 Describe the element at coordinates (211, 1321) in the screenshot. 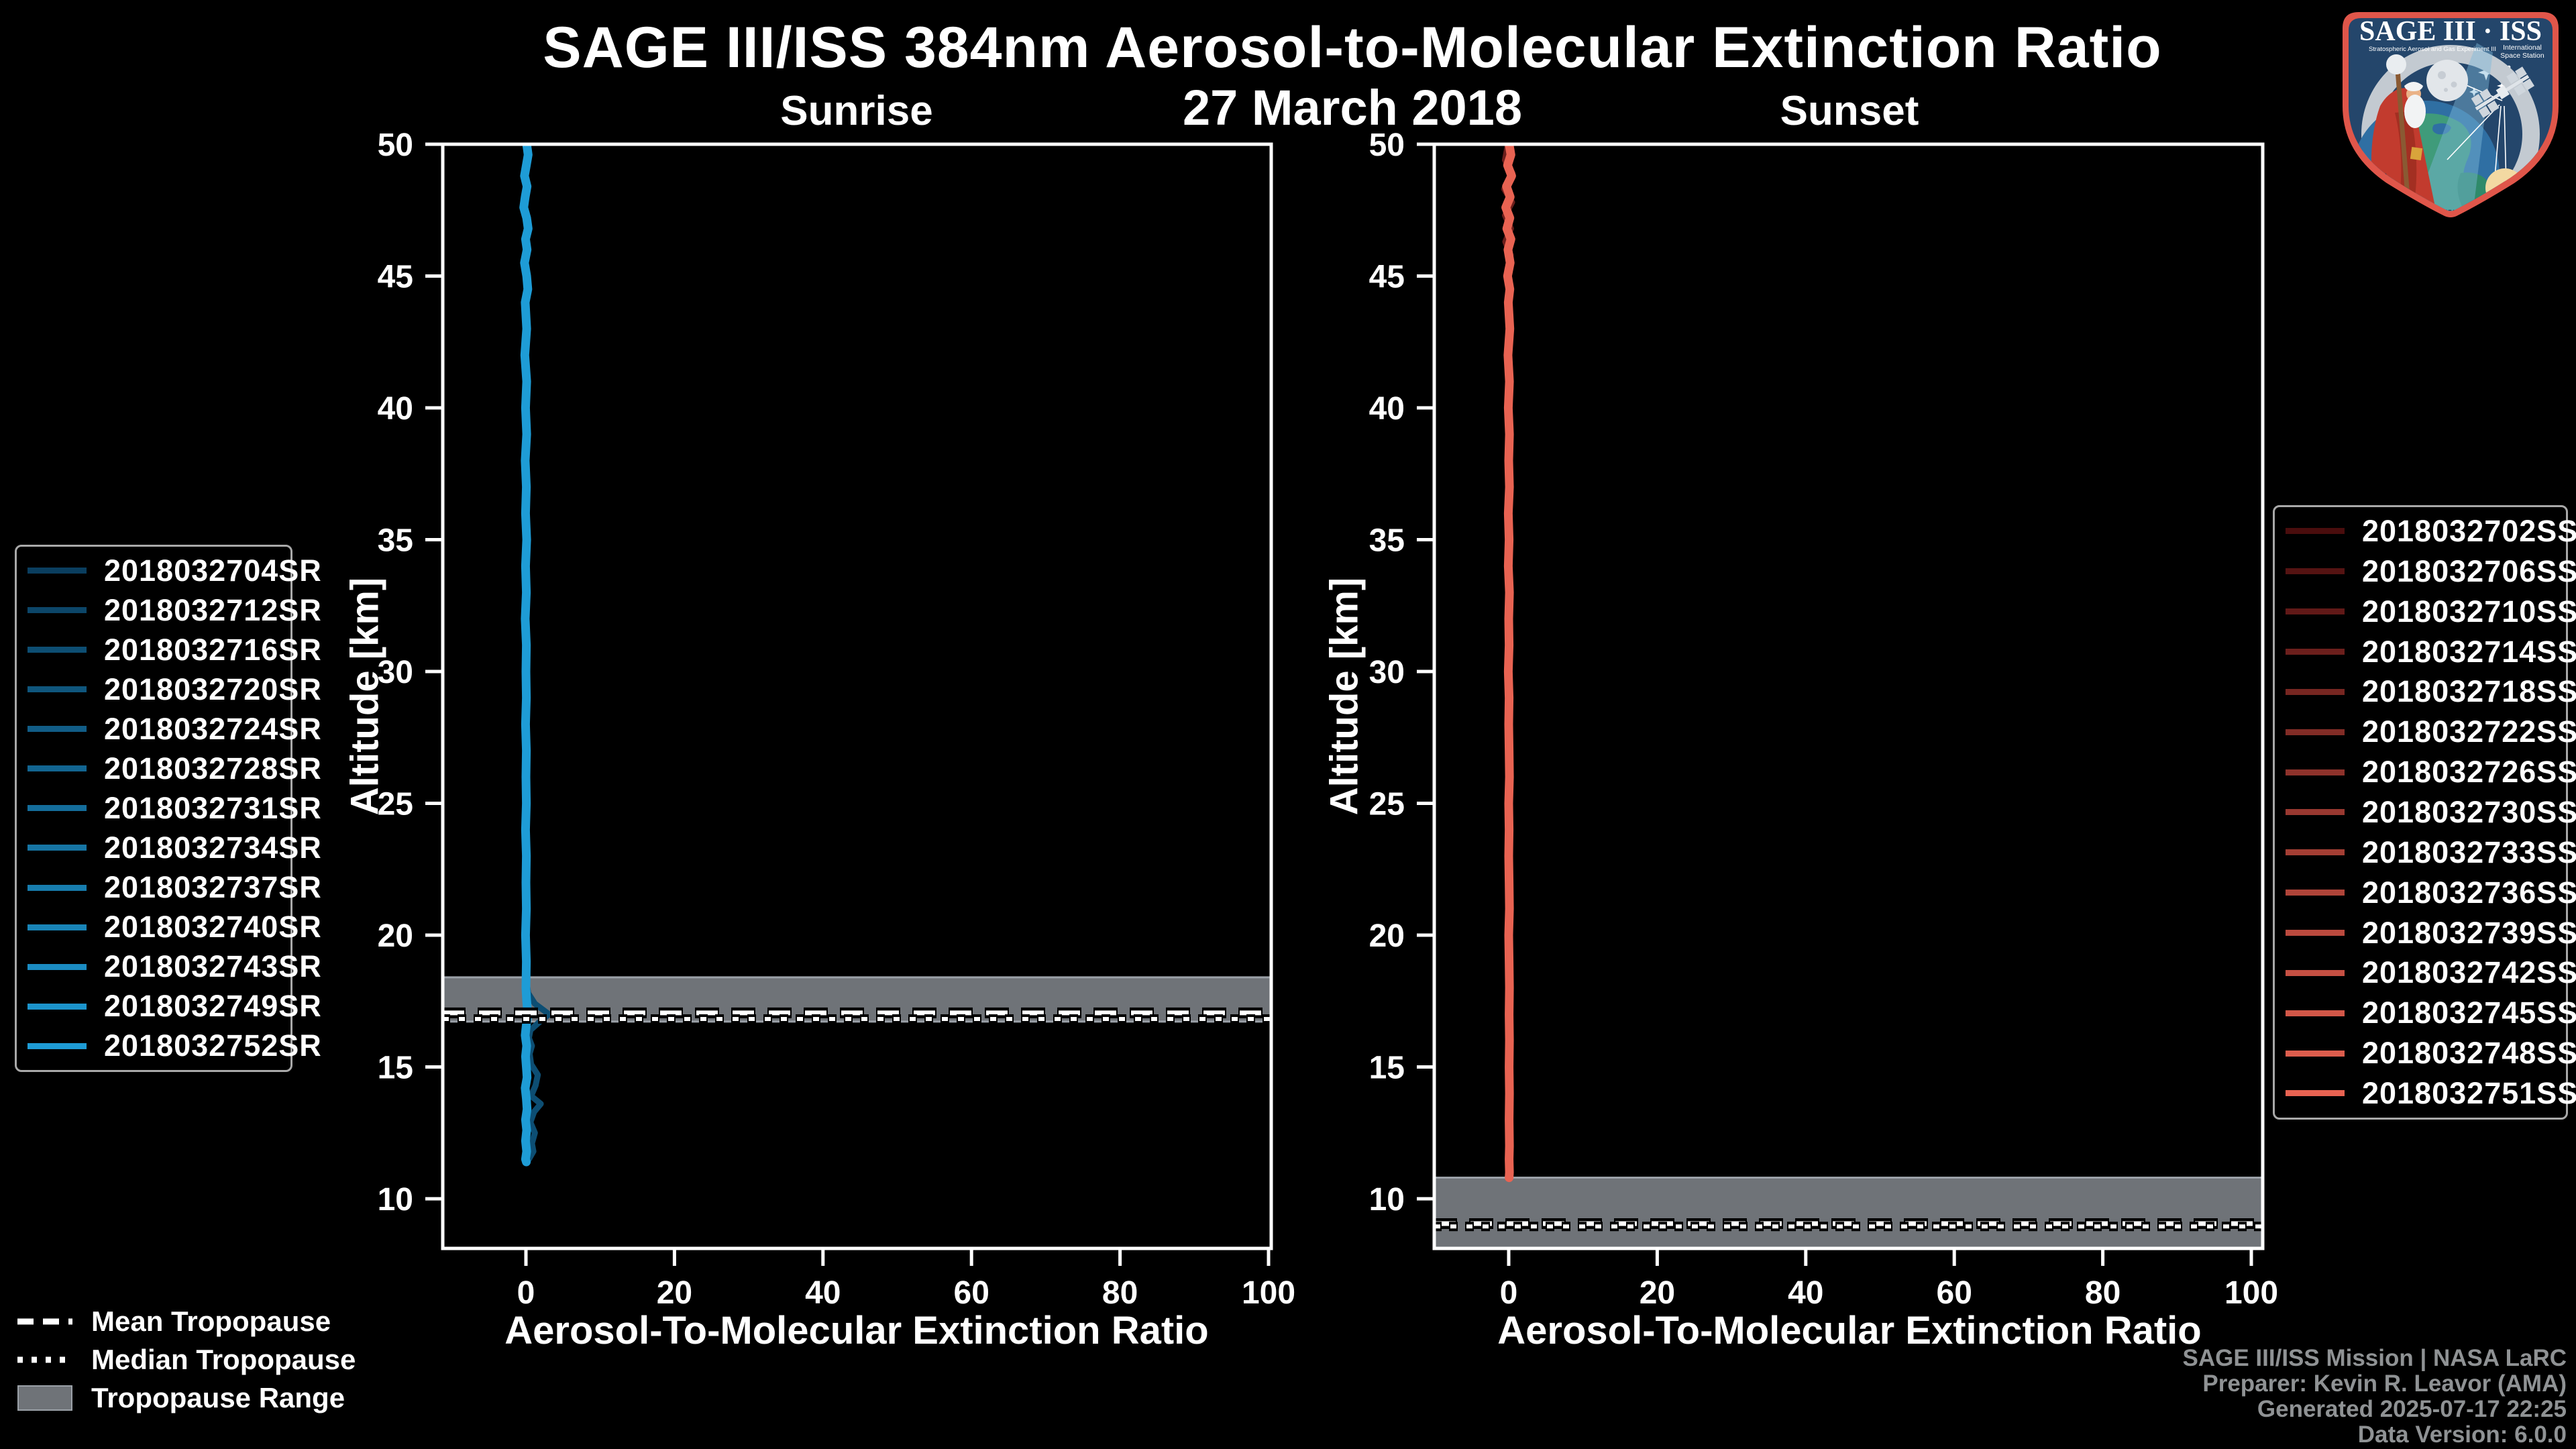

I see `mean-tropopause-label: Mean Tropopause` at that location.